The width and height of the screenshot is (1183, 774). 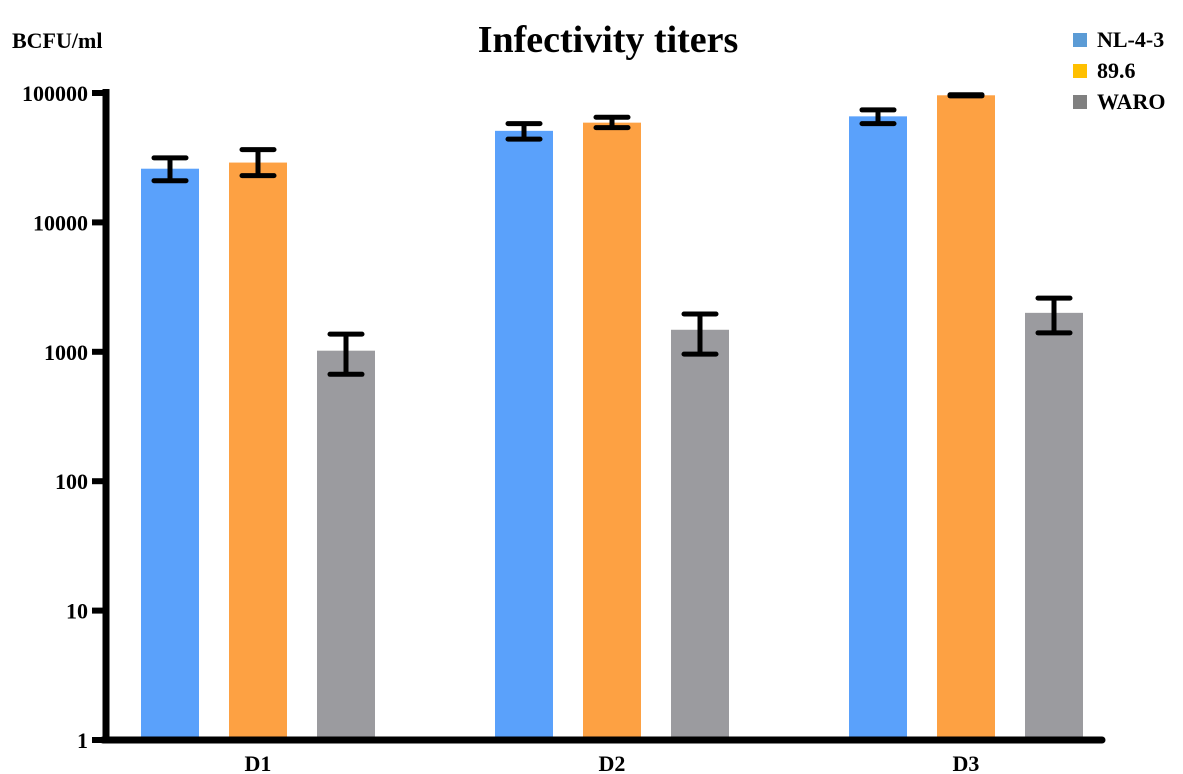 I want to click on error-bar-89.6-d2, so click(x=612, y=122).